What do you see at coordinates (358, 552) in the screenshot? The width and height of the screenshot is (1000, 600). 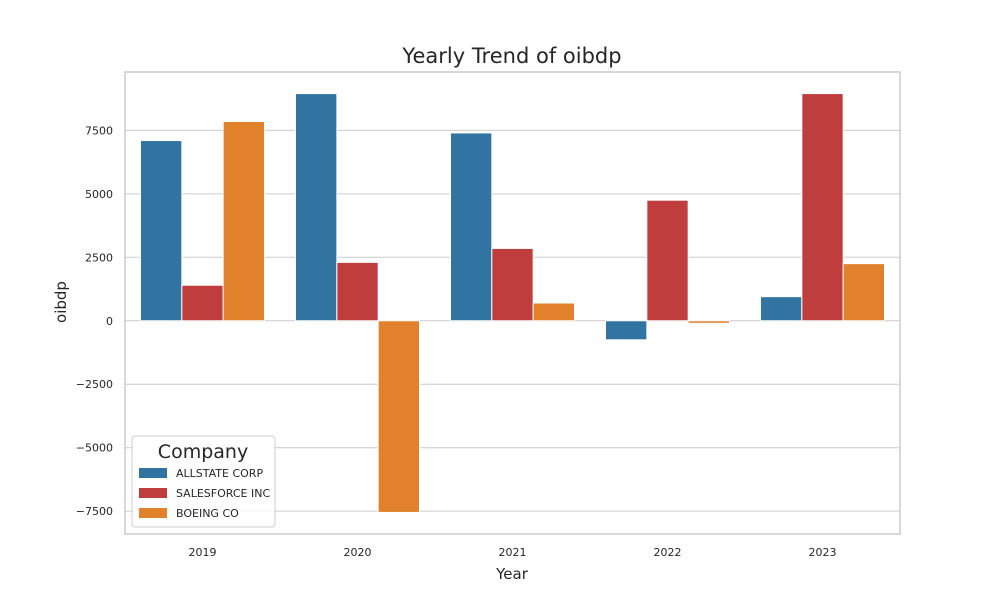 I see `x-tick-label: 2020` at bounding box center [358, 552].